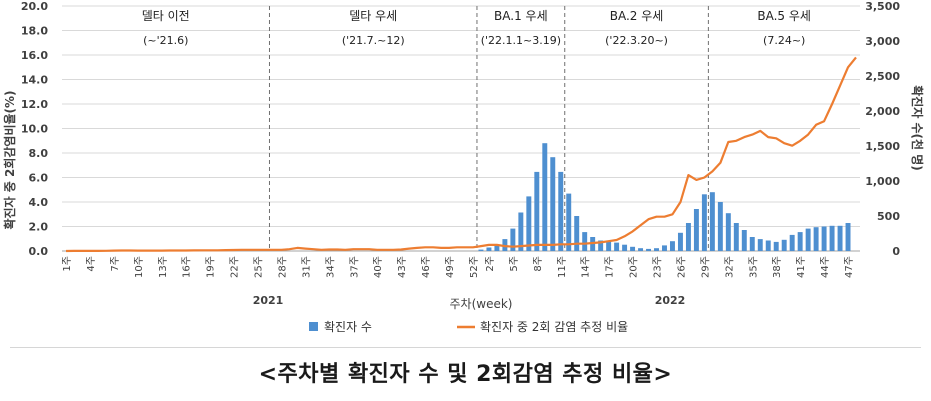 This screenshot has height=401, width=931. I want to click on x-tick-label: 23주, so click(658, 267).